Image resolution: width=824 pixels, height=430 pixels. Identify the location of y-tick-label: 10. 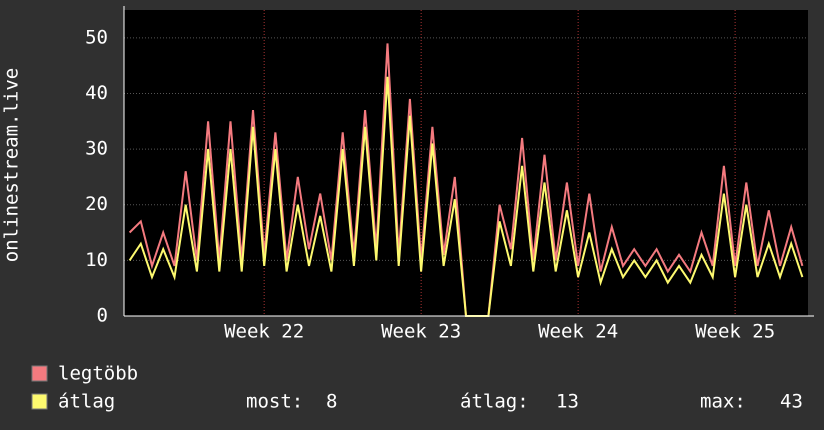
(96, 260).